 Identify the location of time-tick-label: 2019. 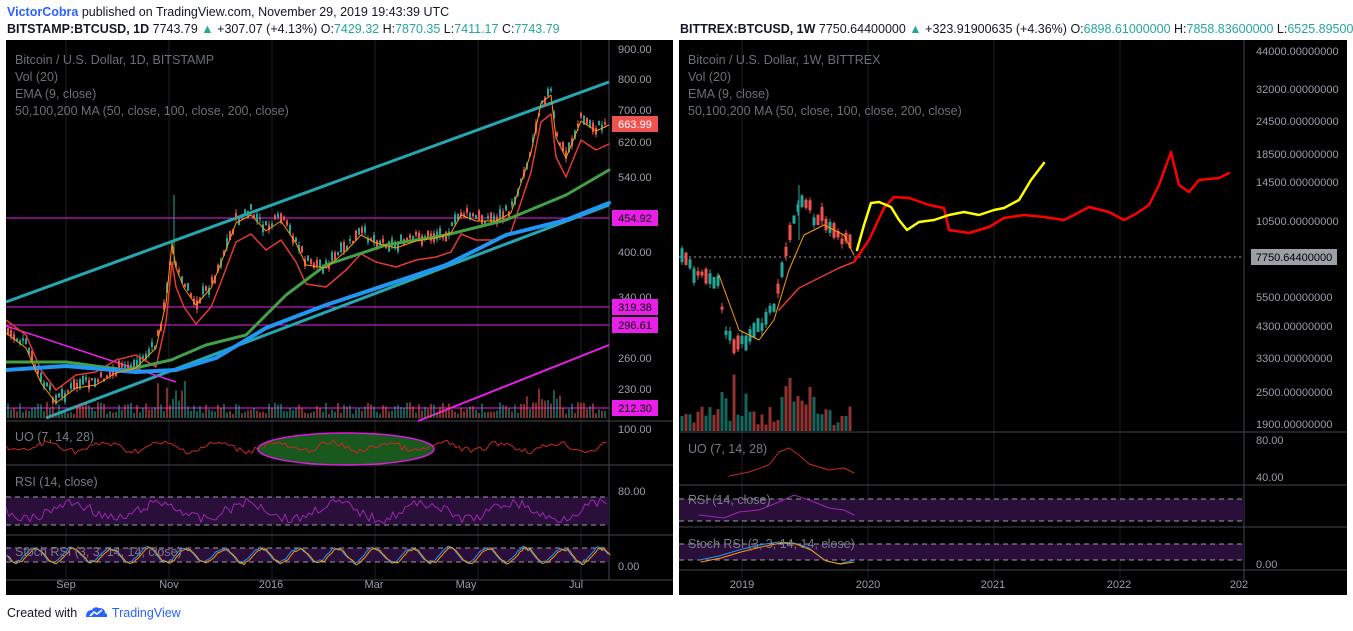
(742, 585).